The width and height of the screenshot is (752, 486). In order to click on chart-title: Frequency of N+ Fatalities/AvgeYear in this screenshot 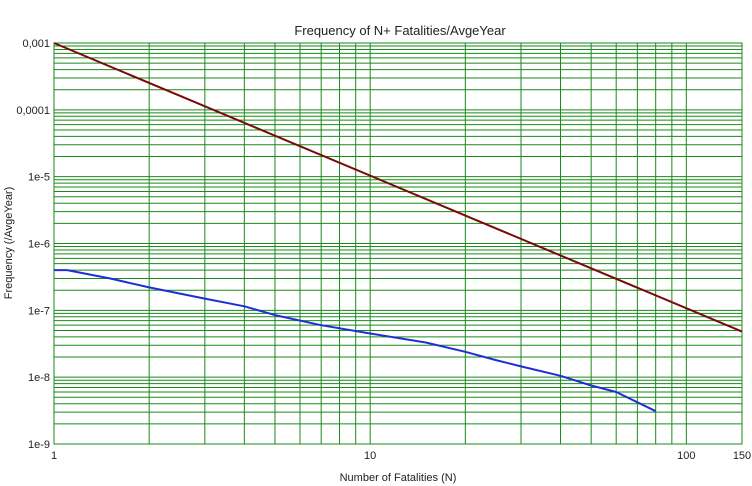, I will do `click(400, 30)`.